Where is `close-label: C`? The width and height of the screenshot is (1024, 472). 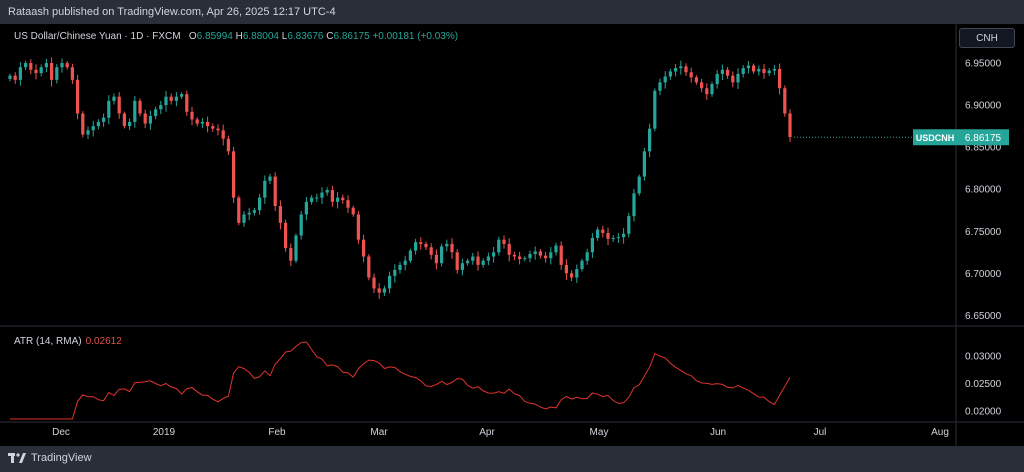
close-label: C is located at coordinates (330, 36).